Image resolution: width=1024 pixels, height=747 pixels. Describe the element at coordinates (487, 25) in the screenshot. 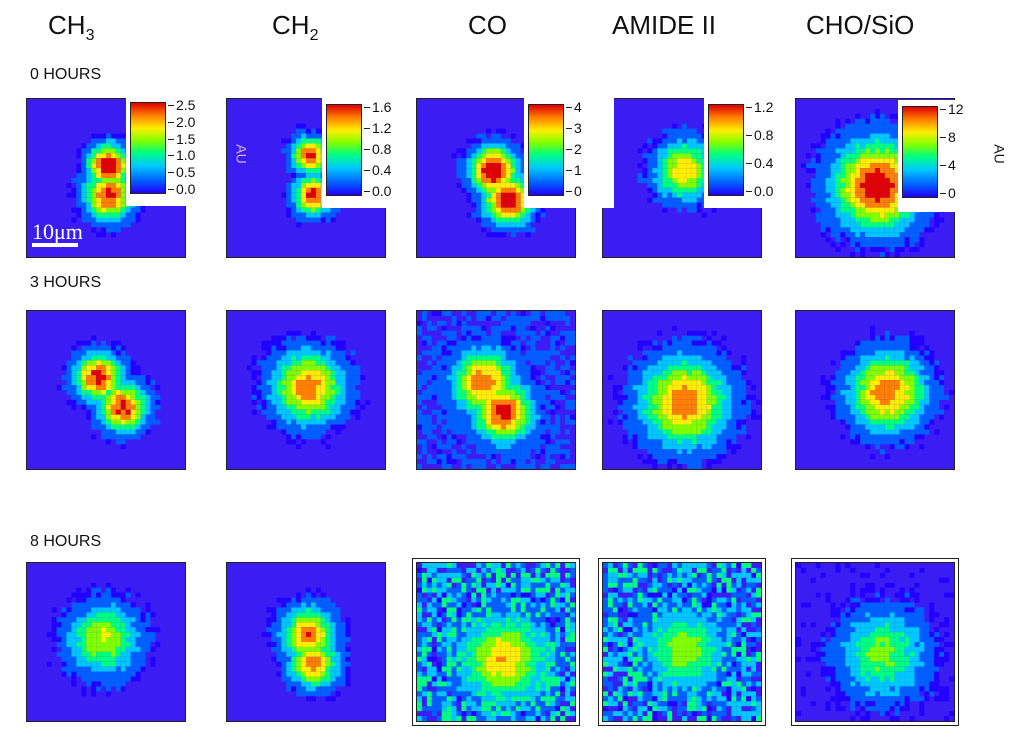

I see `column-title-co: CO` at that location.